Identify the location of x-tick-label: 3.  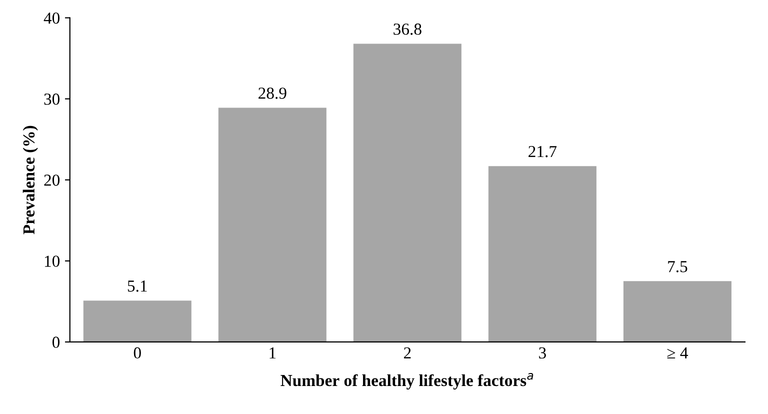
(542, 353).